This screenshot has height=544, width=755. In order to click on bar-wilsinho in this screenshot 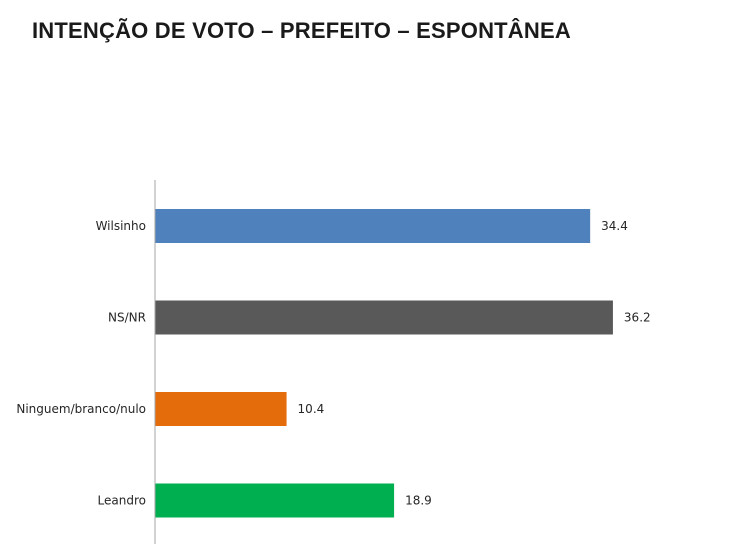, I will do `click(373, 226)`.